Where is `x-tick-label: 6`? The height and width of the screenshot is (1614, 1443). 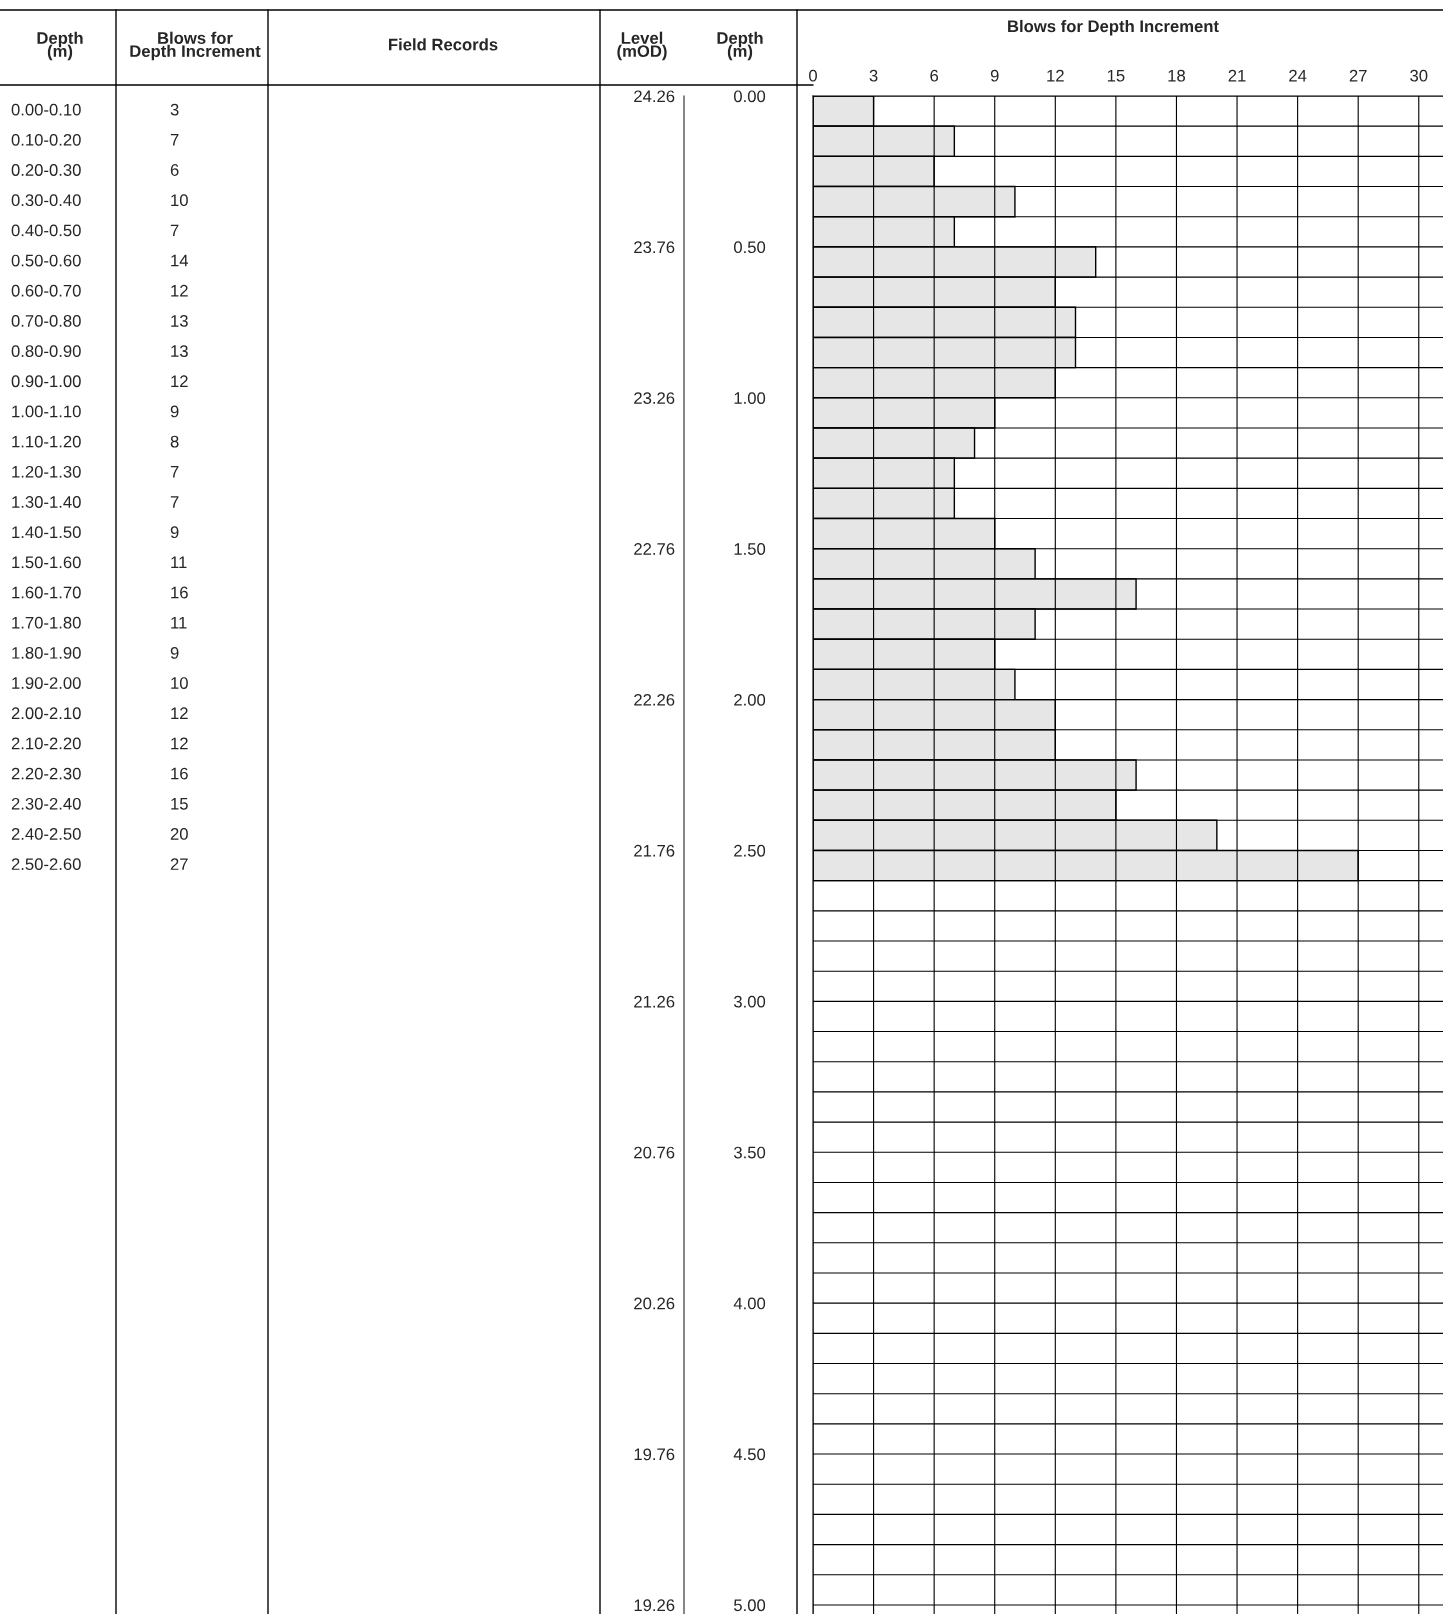
x-tick-label: 6 is located at coordinates (934, 75).